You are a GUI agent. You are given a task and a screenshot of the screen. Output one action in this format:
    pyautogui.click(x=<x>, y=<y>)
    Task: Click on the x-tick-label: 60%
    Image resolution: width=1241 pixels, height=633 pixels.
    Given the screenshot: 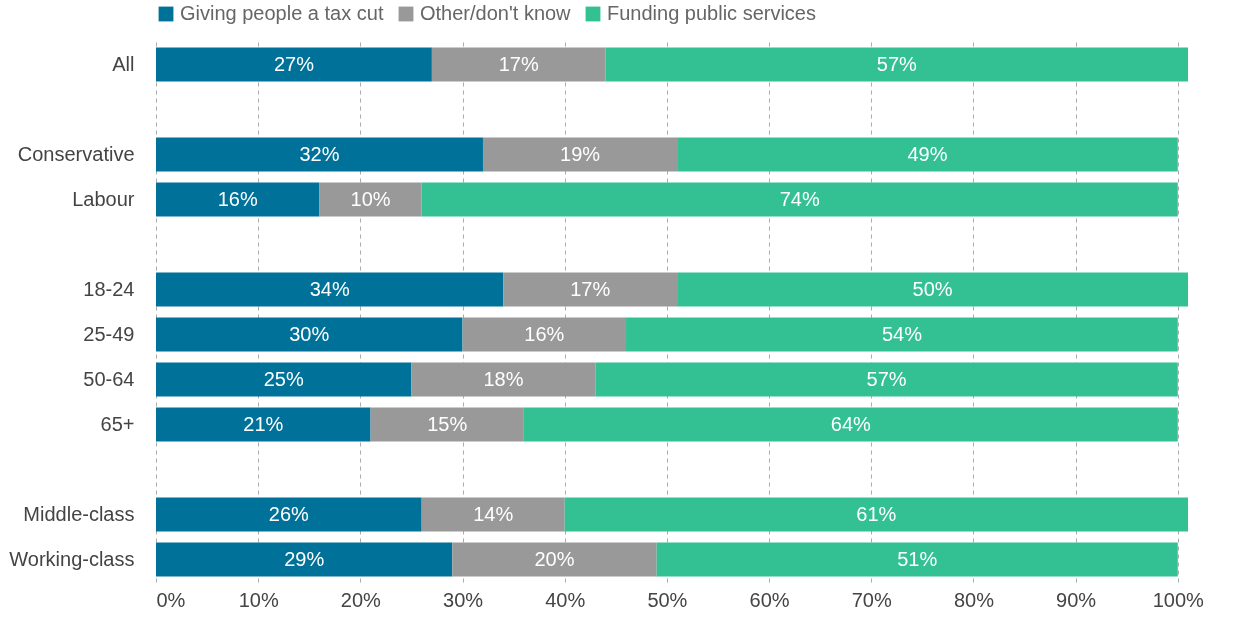 What is the action you would take?
    pyautogui.click(x=769, y=599)
    